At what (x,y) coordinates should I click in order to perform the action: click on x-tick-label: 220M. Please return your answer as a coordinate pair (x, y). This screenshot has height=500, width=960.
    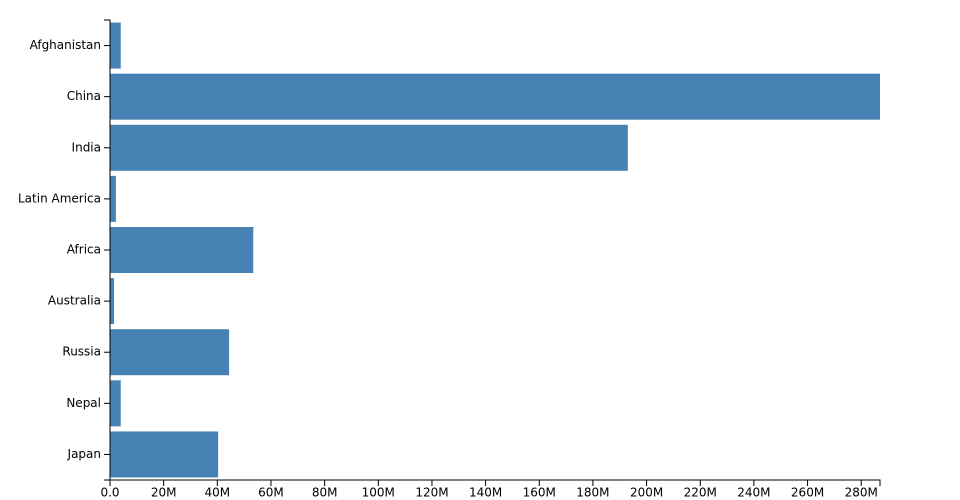
    Looking at the image, I should click on (700, 493).